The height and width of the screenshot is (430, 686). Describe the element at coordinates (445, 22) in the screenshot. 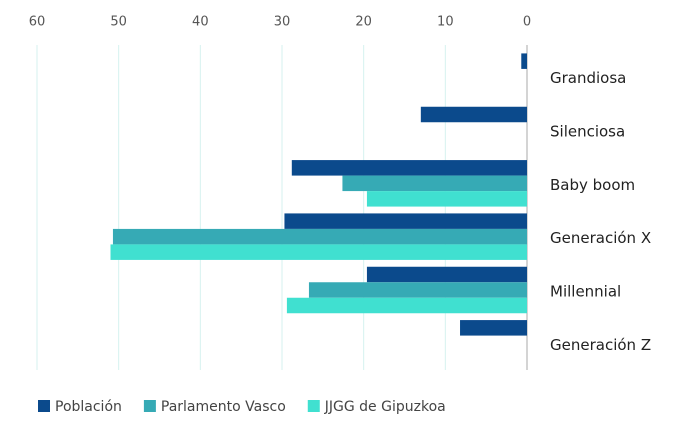

I see `x-tick-label: 10` at that location.